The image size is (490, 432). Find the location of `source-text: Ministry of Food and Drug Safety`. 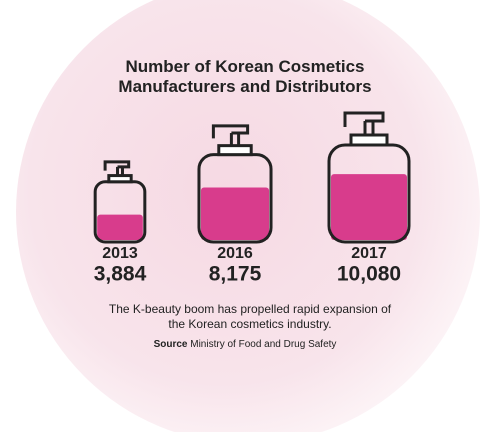

source-text: Ministry of Food and Drug Safety is located at coordinates (263, 344).